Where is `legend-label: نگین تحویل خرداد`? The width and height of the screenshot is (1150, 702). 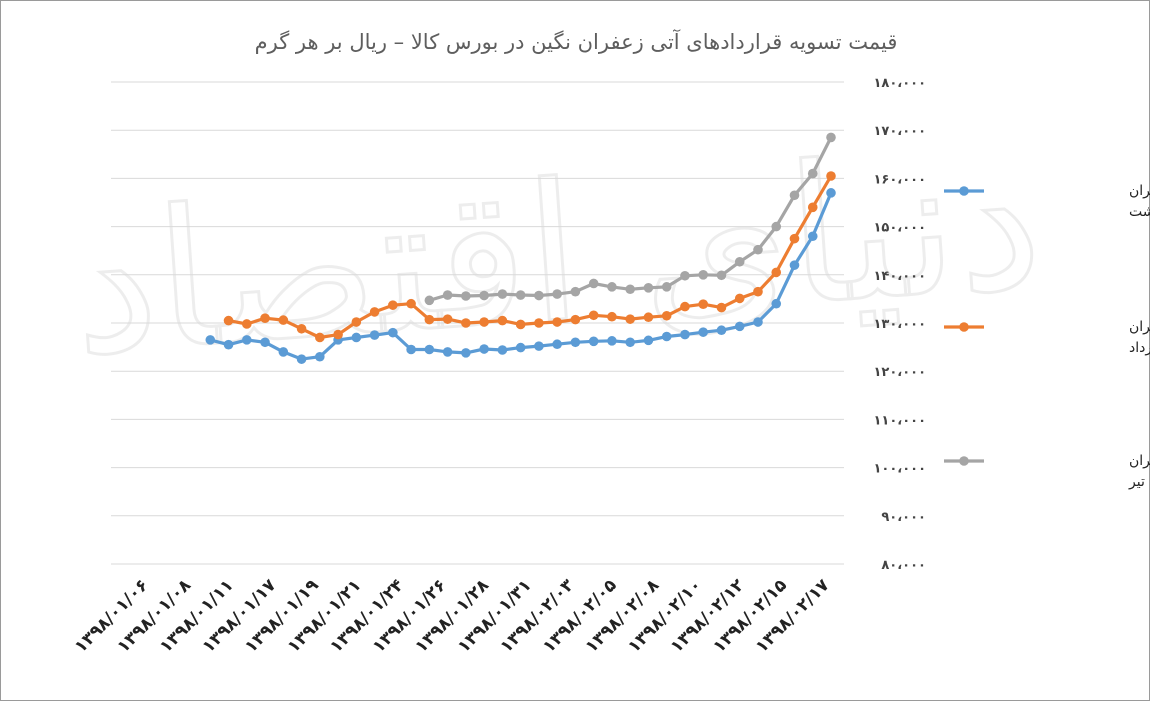 legend-label: نگین تحویل خرداد is located at coordinates (1139, 347).